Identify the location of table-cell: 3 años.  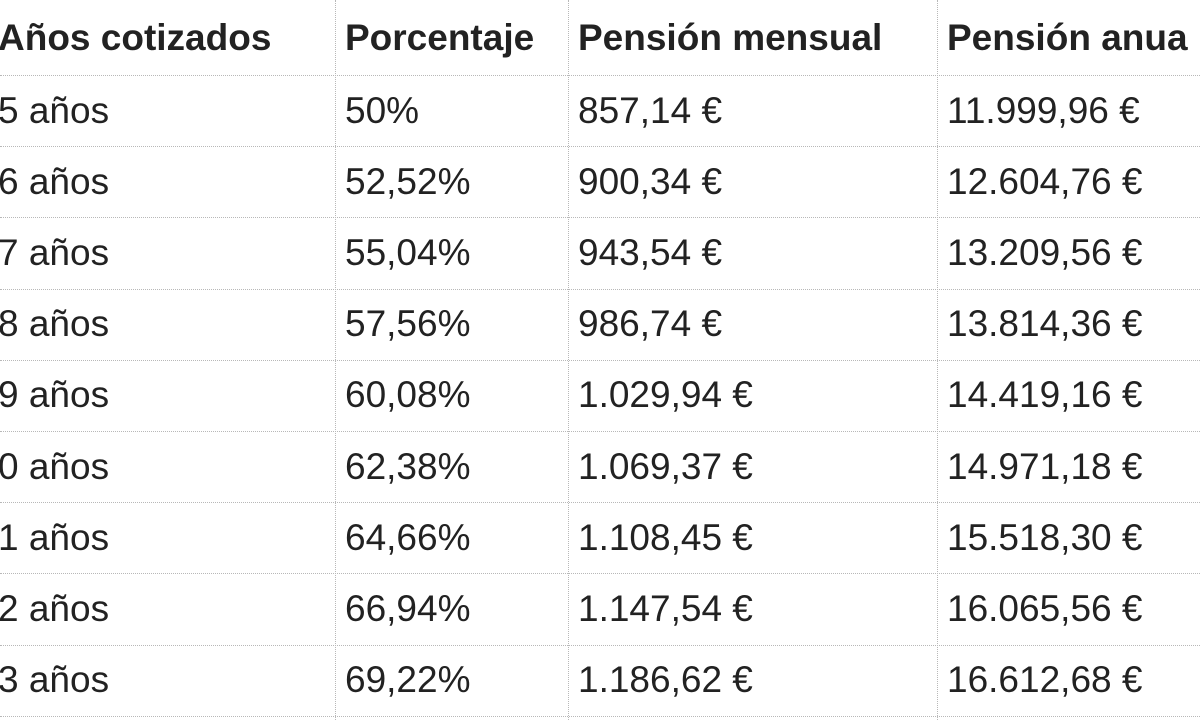
(55, 680).